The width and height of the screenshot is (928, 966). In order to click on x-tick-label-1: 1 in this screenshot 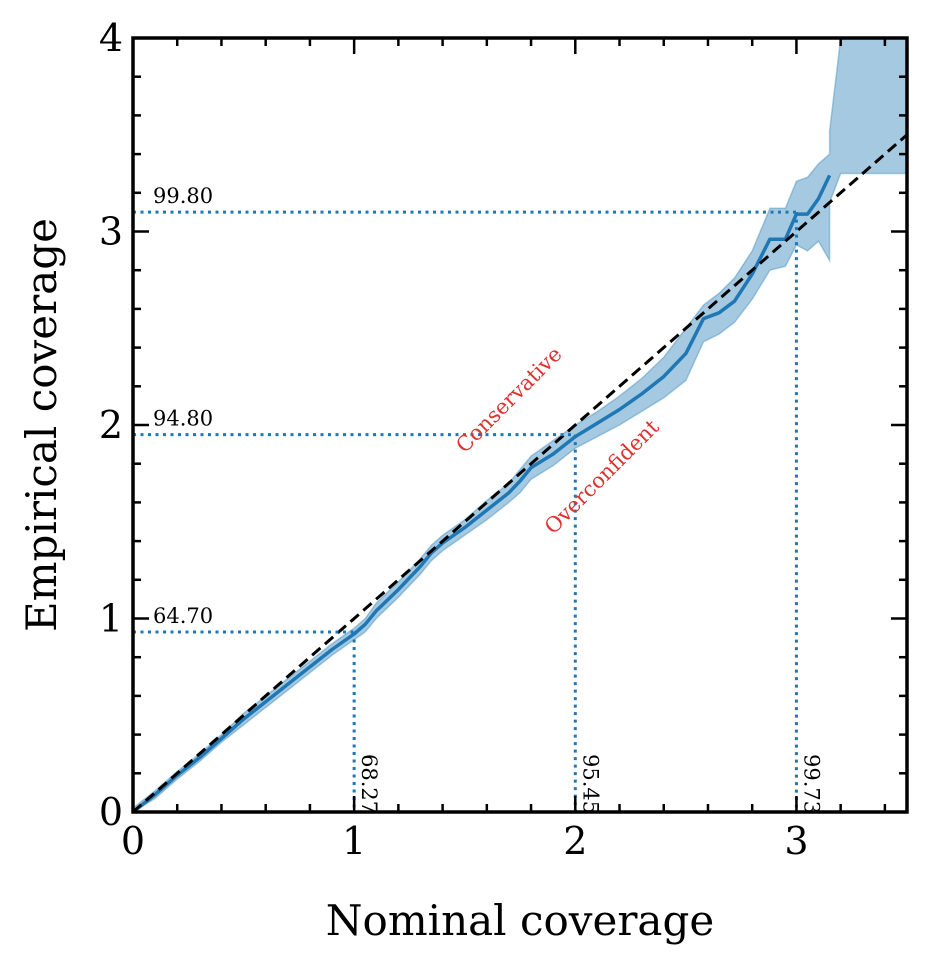, I will do `click(354, 841)`.